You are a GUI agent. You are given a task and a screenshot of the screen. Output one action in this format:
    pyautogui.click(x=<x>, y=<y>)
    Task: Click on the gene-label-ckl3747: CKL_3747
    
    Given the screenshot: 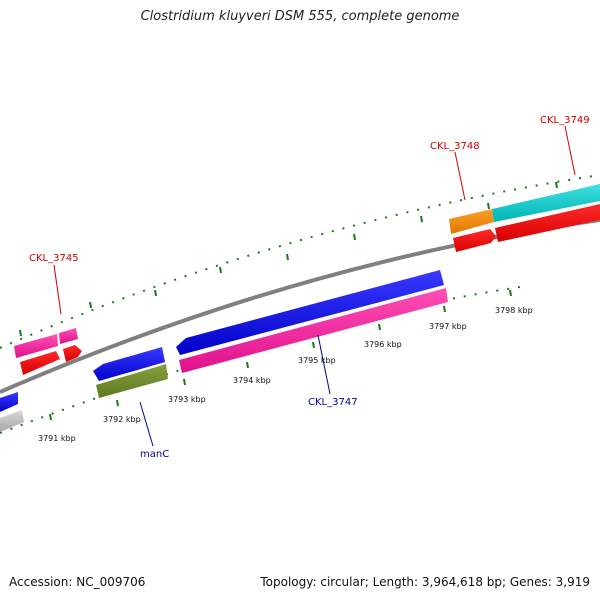 What is the action you would take?
    pyautogui.click(x=333, y=402)
    